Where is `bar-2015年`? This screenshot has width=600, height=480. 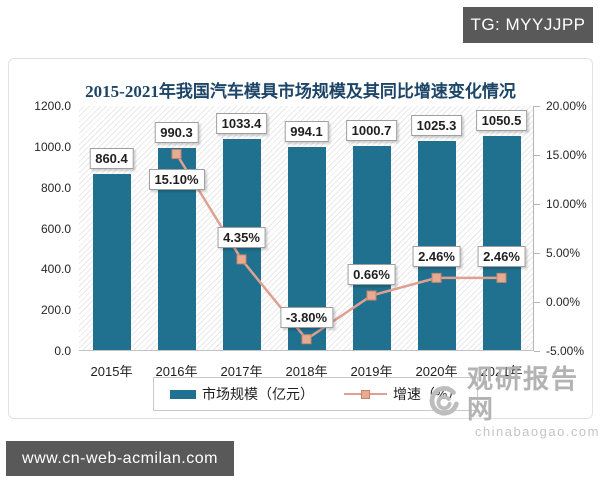 bar-2015年 is located at coordinates (111, 262).